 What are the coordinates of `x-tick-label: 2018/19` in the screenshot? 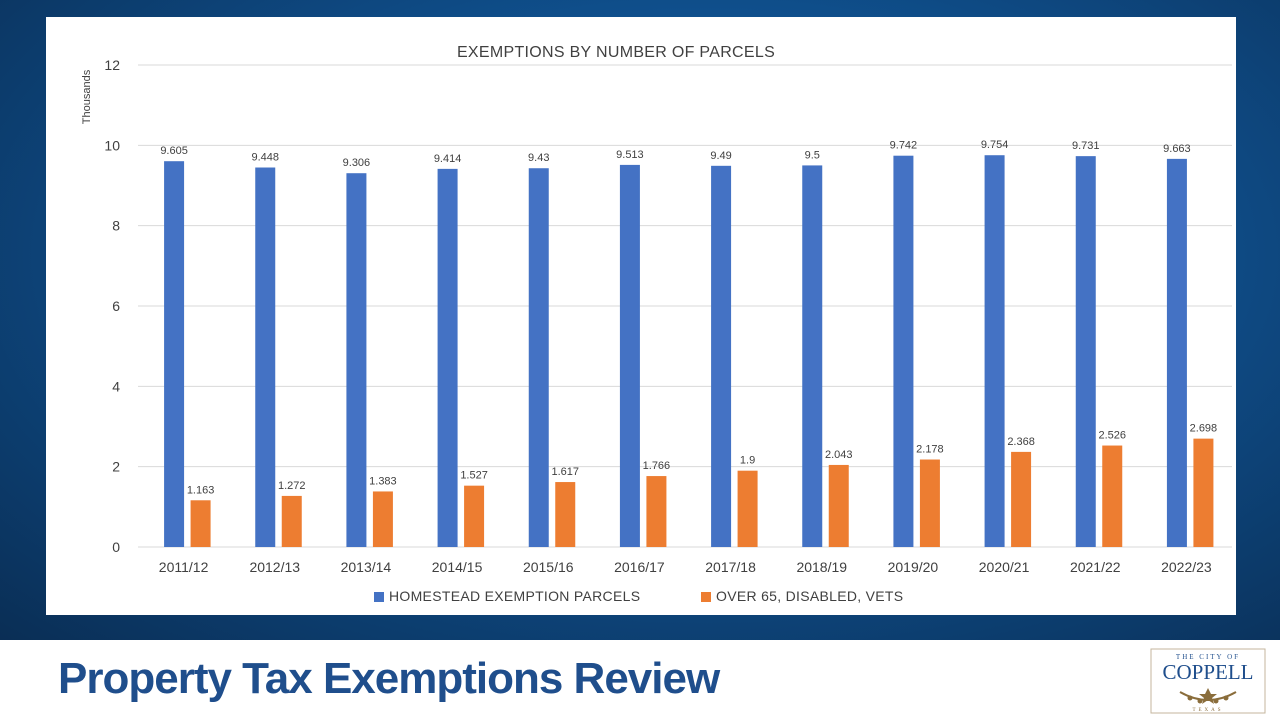 It's located at (821, 567).